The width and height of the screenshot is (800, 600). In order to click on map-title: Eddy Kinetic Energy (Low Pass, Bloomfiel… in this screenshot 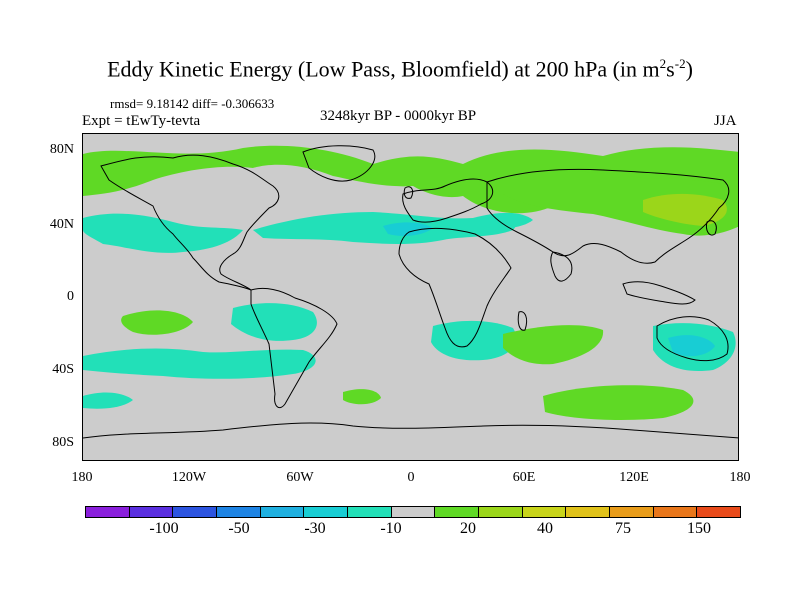, I will do `click(400, 69)`.